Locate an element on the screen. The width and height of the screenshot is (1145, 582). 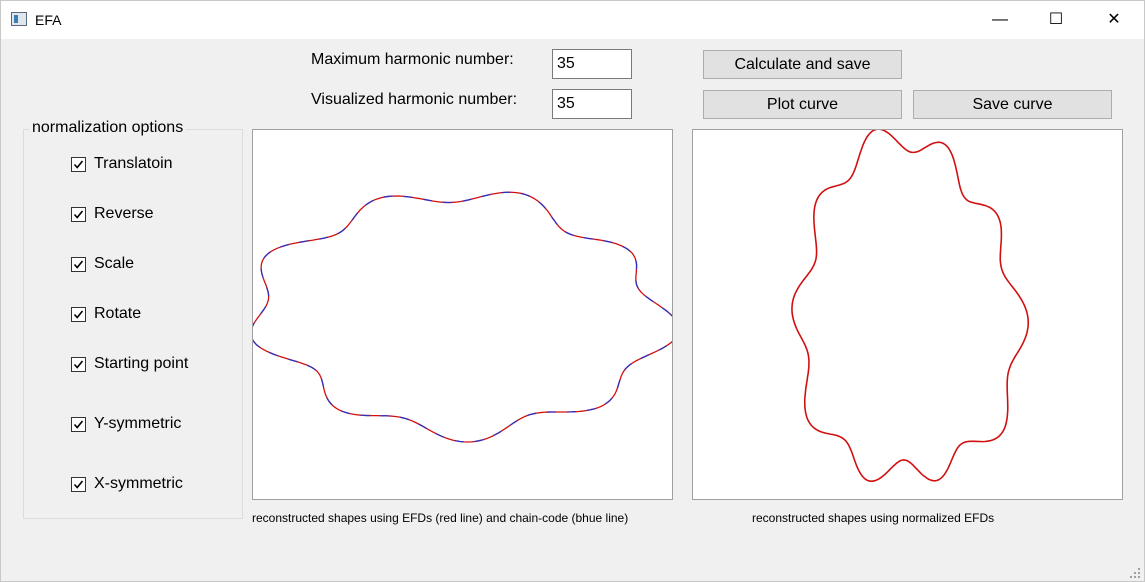
maximize-button: ☐ is located at coordinates (1056, 19).